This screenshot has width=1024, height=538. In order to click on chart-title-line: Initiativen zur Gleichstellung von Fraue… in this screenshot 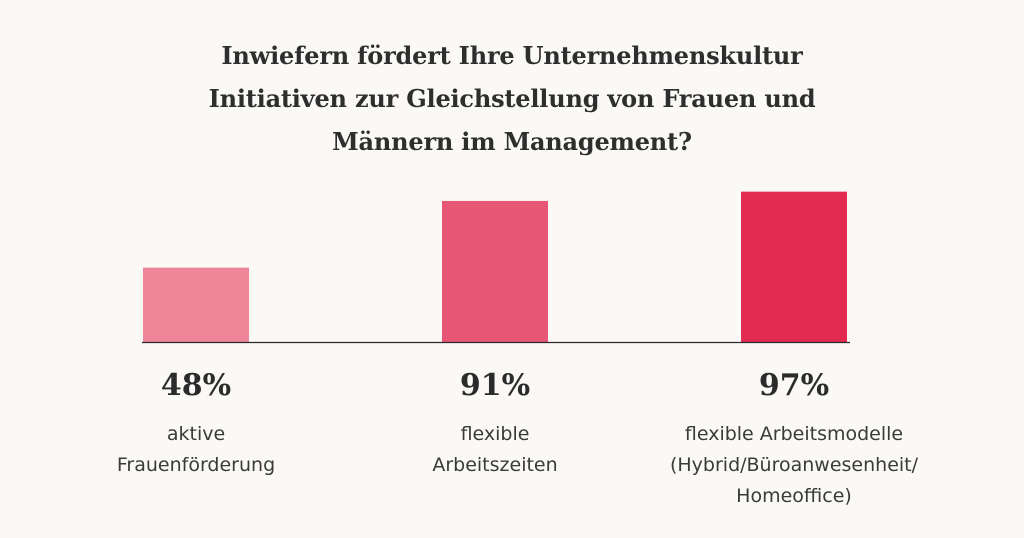, I will do `click(512, 98)`.